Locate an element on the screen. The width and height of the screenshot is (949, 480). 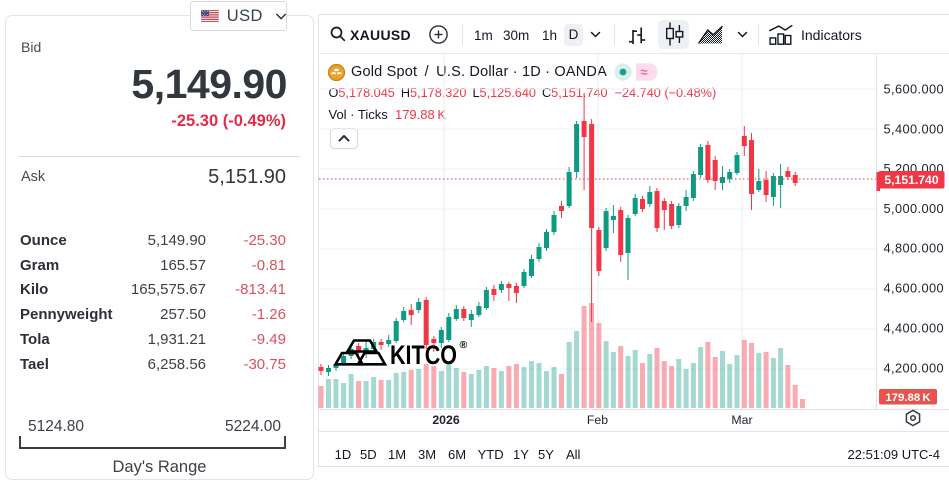
svg-text: 5,000.000 is located at coordinates (913, 208).